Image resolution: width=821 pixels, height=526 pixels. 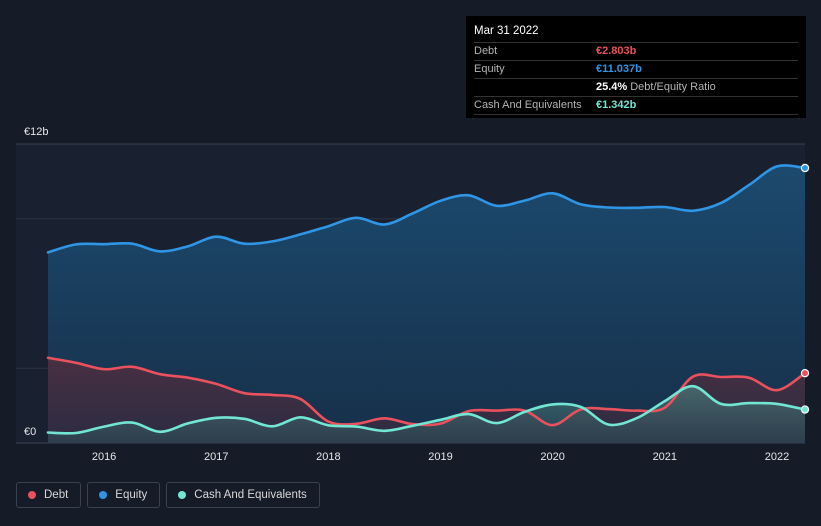 I want to click on tooltip-row-equity: Equity €11.037b, so click(x=636, y=69).